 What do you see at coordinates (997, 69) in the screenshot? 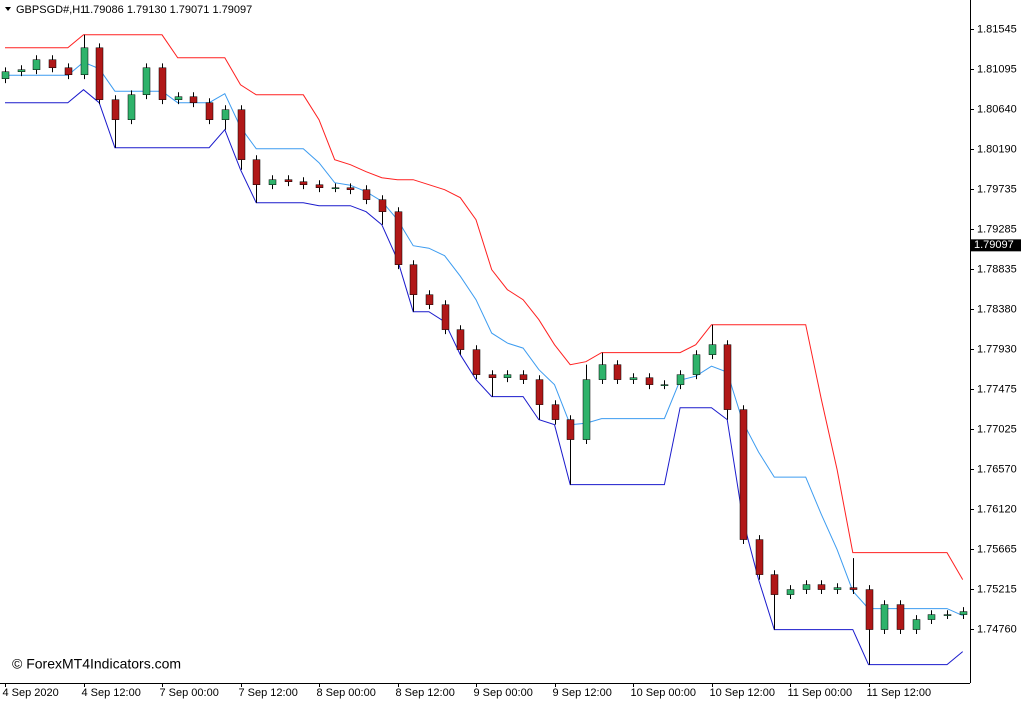
I see `y-tick-label: 1.81095` at bounding box center [997, 69].